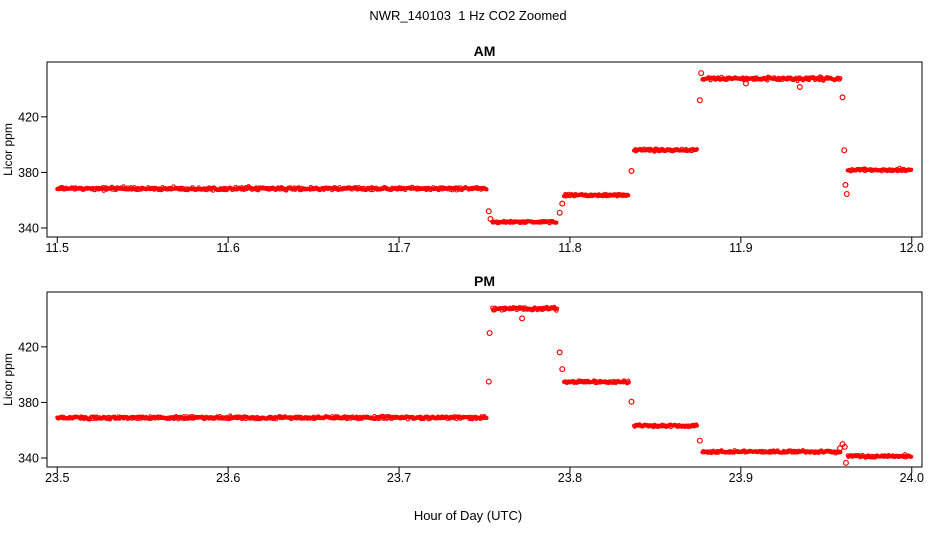  What do you see at coordinates (57, 478) in the screenshot?
I see `svg-text: 23.5` at bounding box center [57, 478].